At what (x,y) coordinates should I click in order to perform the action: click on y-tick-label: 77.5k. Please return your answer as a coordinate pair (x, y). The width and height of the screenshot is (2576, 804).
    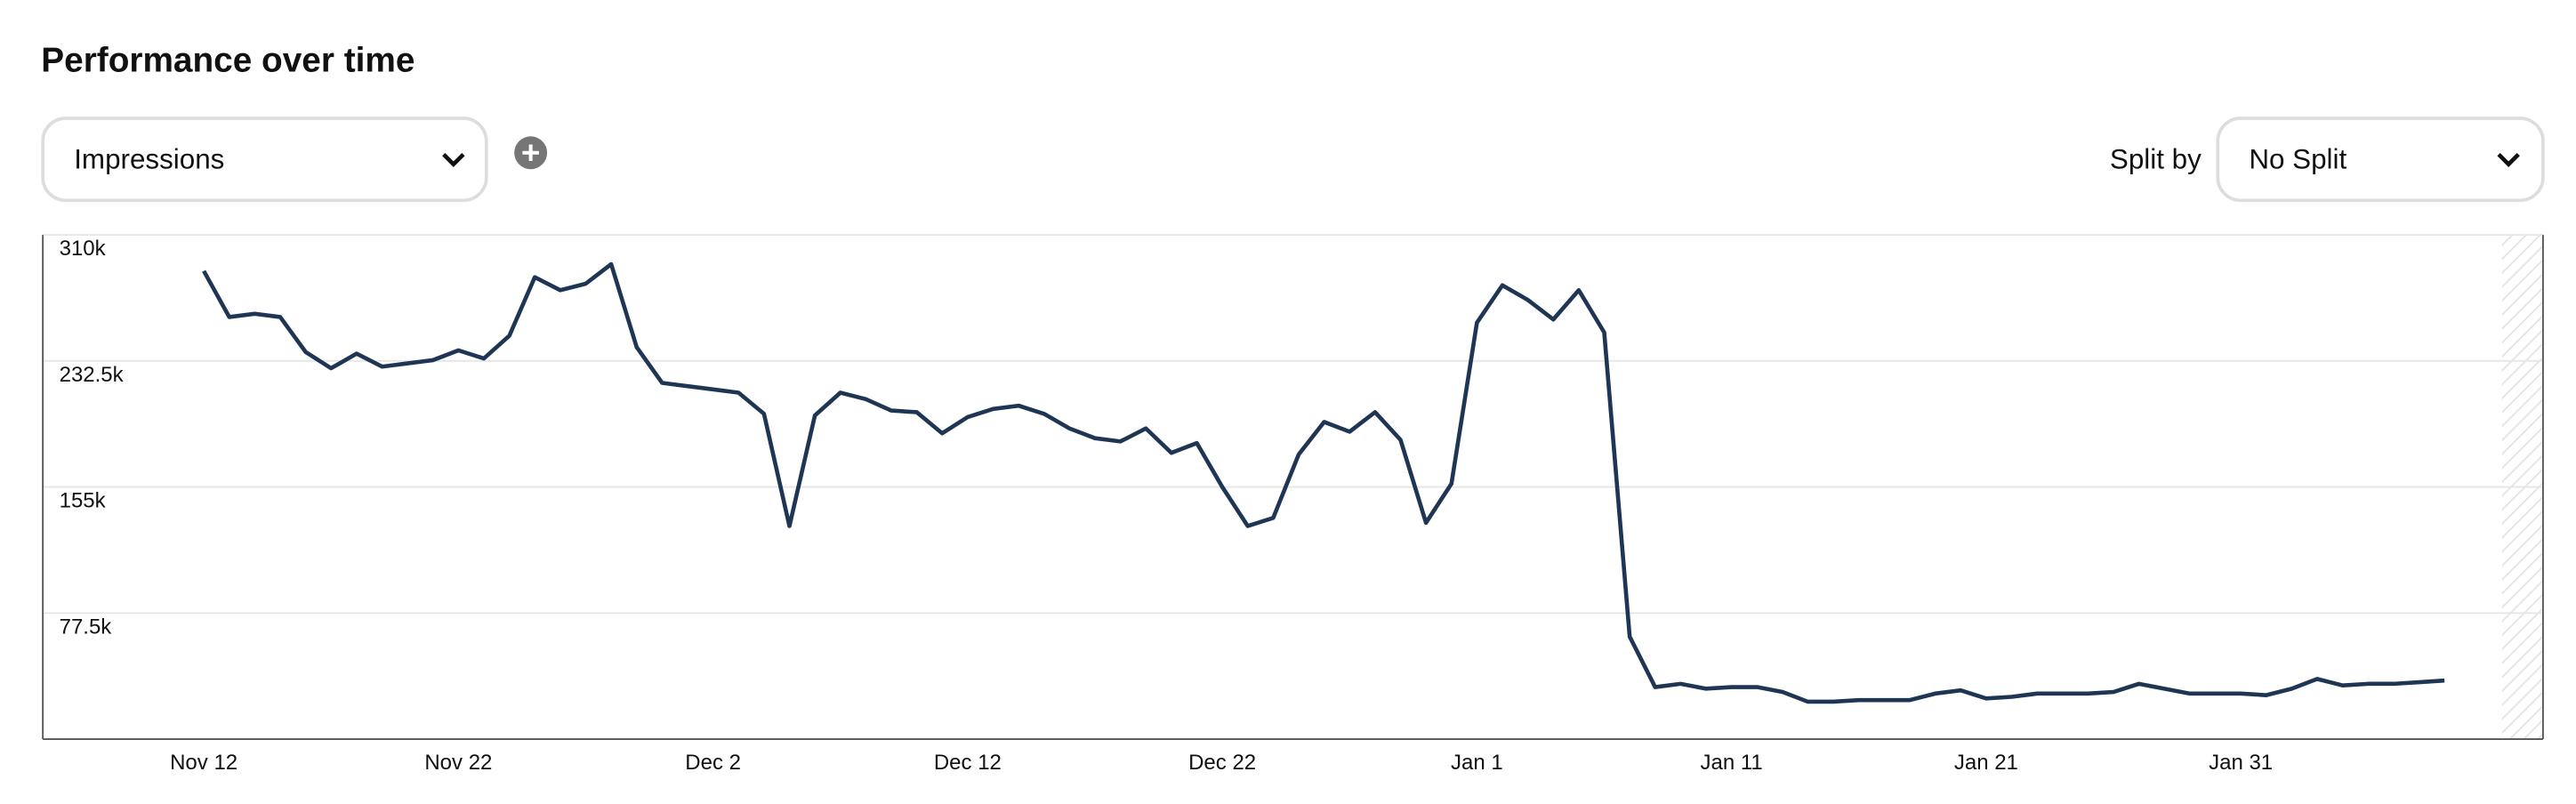
    Looking at the image, I should click on (86, 627).